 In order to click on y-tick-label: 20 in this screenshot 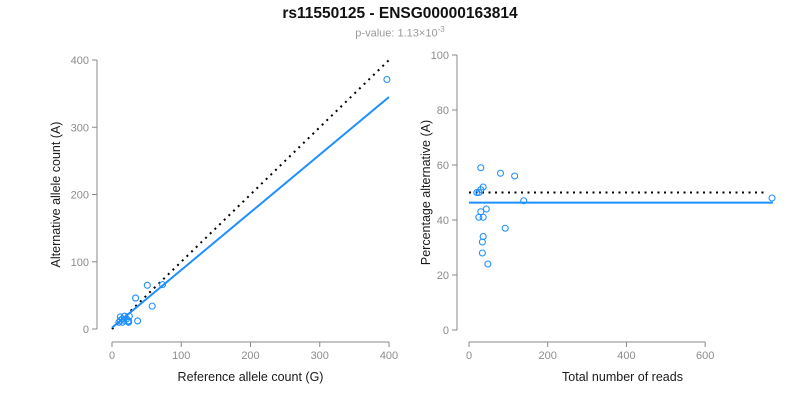, I will do `click(443, 276)`.